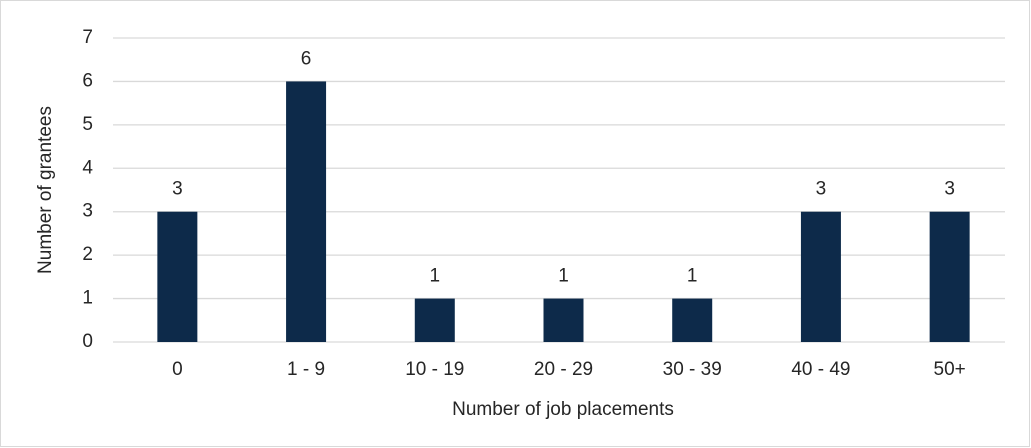 The height and width of the screenshot is (448, 1031). Describe the element at coordinates (87, 80) in the screenshot. I see `y-tick-label: 6` at that location.